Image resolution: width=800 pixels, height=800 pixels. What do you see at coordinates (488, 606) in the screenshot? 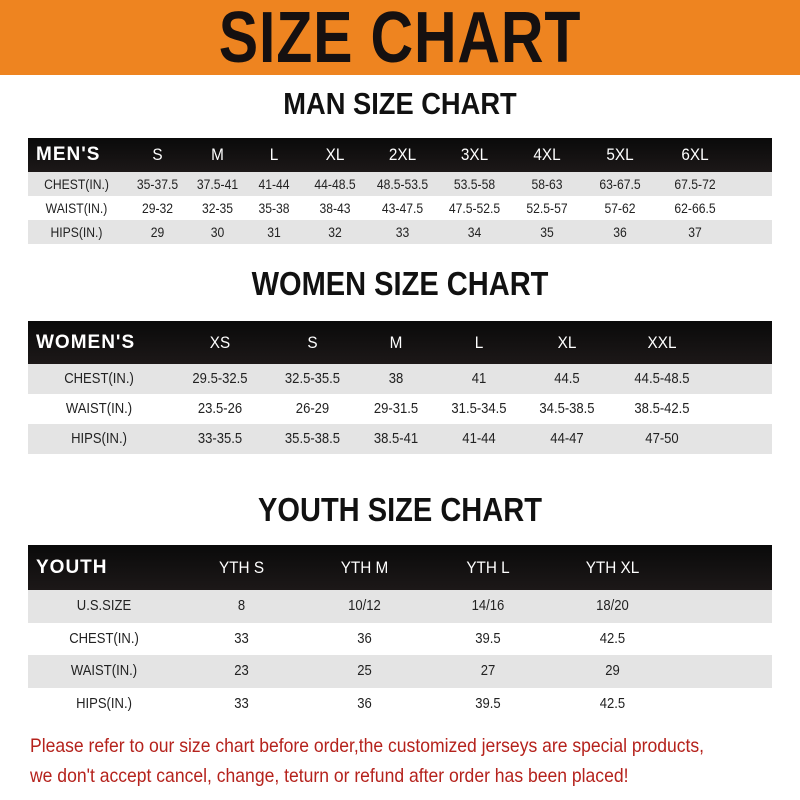
I see `measurement-cell: 14/16` at bounding box center [488, 606].